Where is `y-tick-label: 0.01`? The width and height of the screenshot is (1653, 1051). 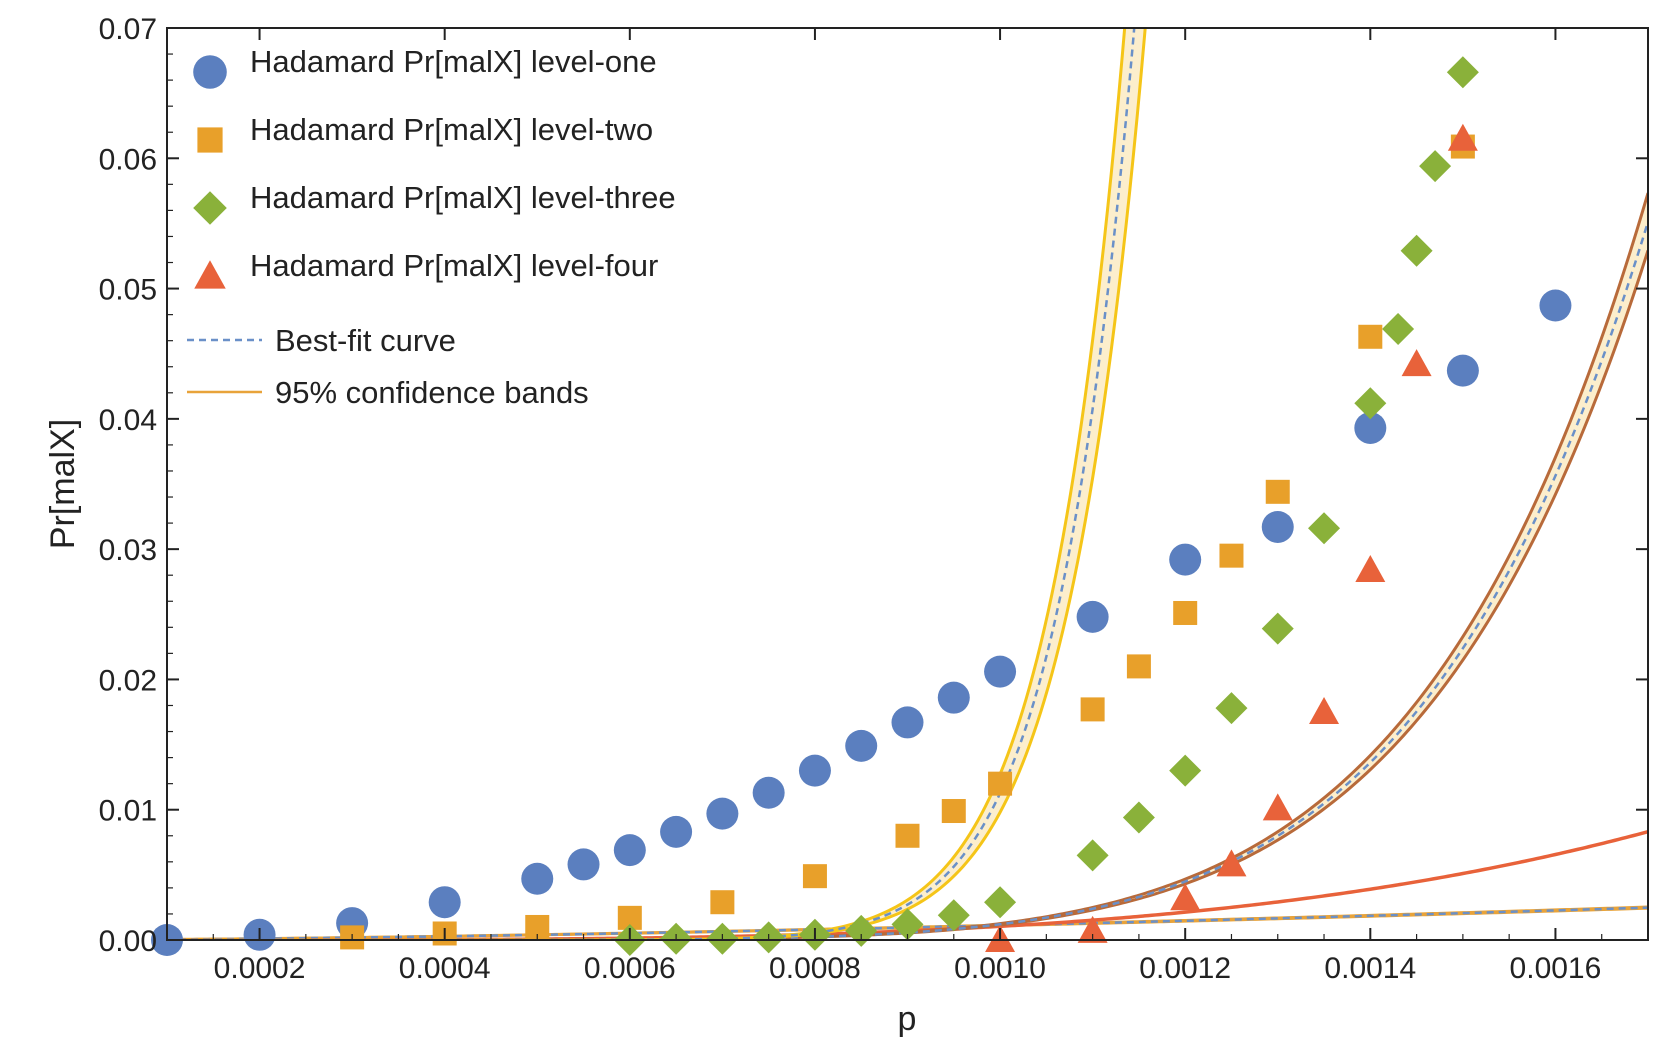
y-tick-label: 0.01 is located at coordinates (128, 811).